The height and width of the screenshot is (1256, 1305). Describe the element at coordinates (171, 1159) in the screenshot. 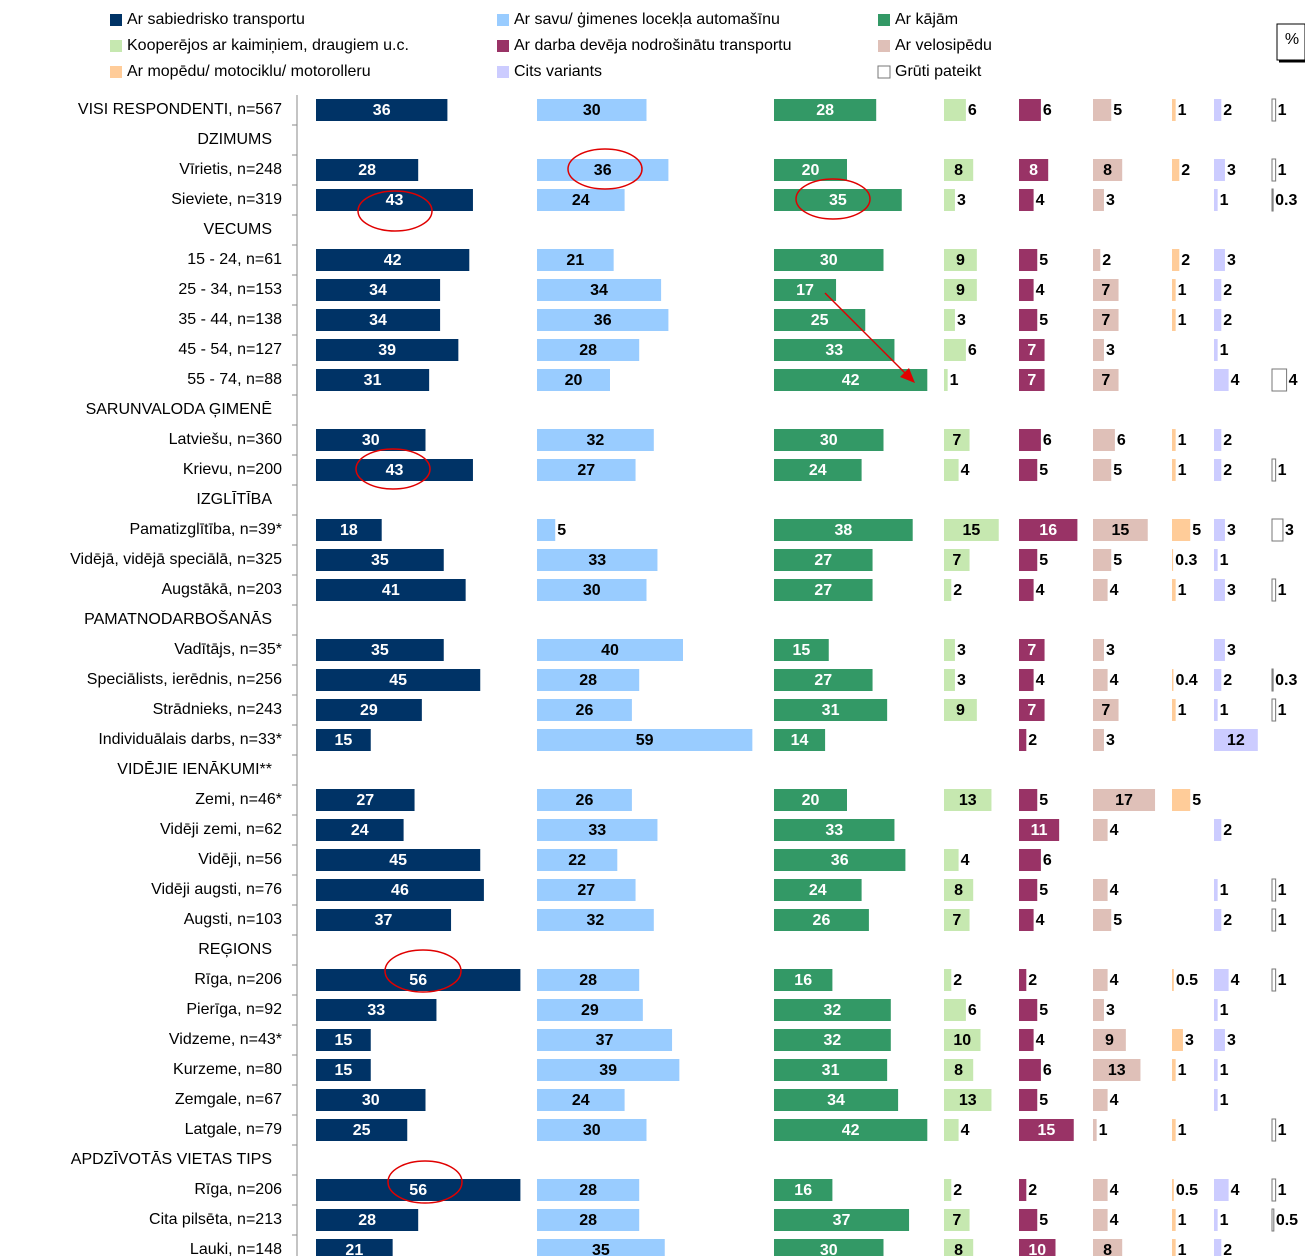

I see `section-header: APDZĪVOTĀS VIETAS TIPS` at that location.